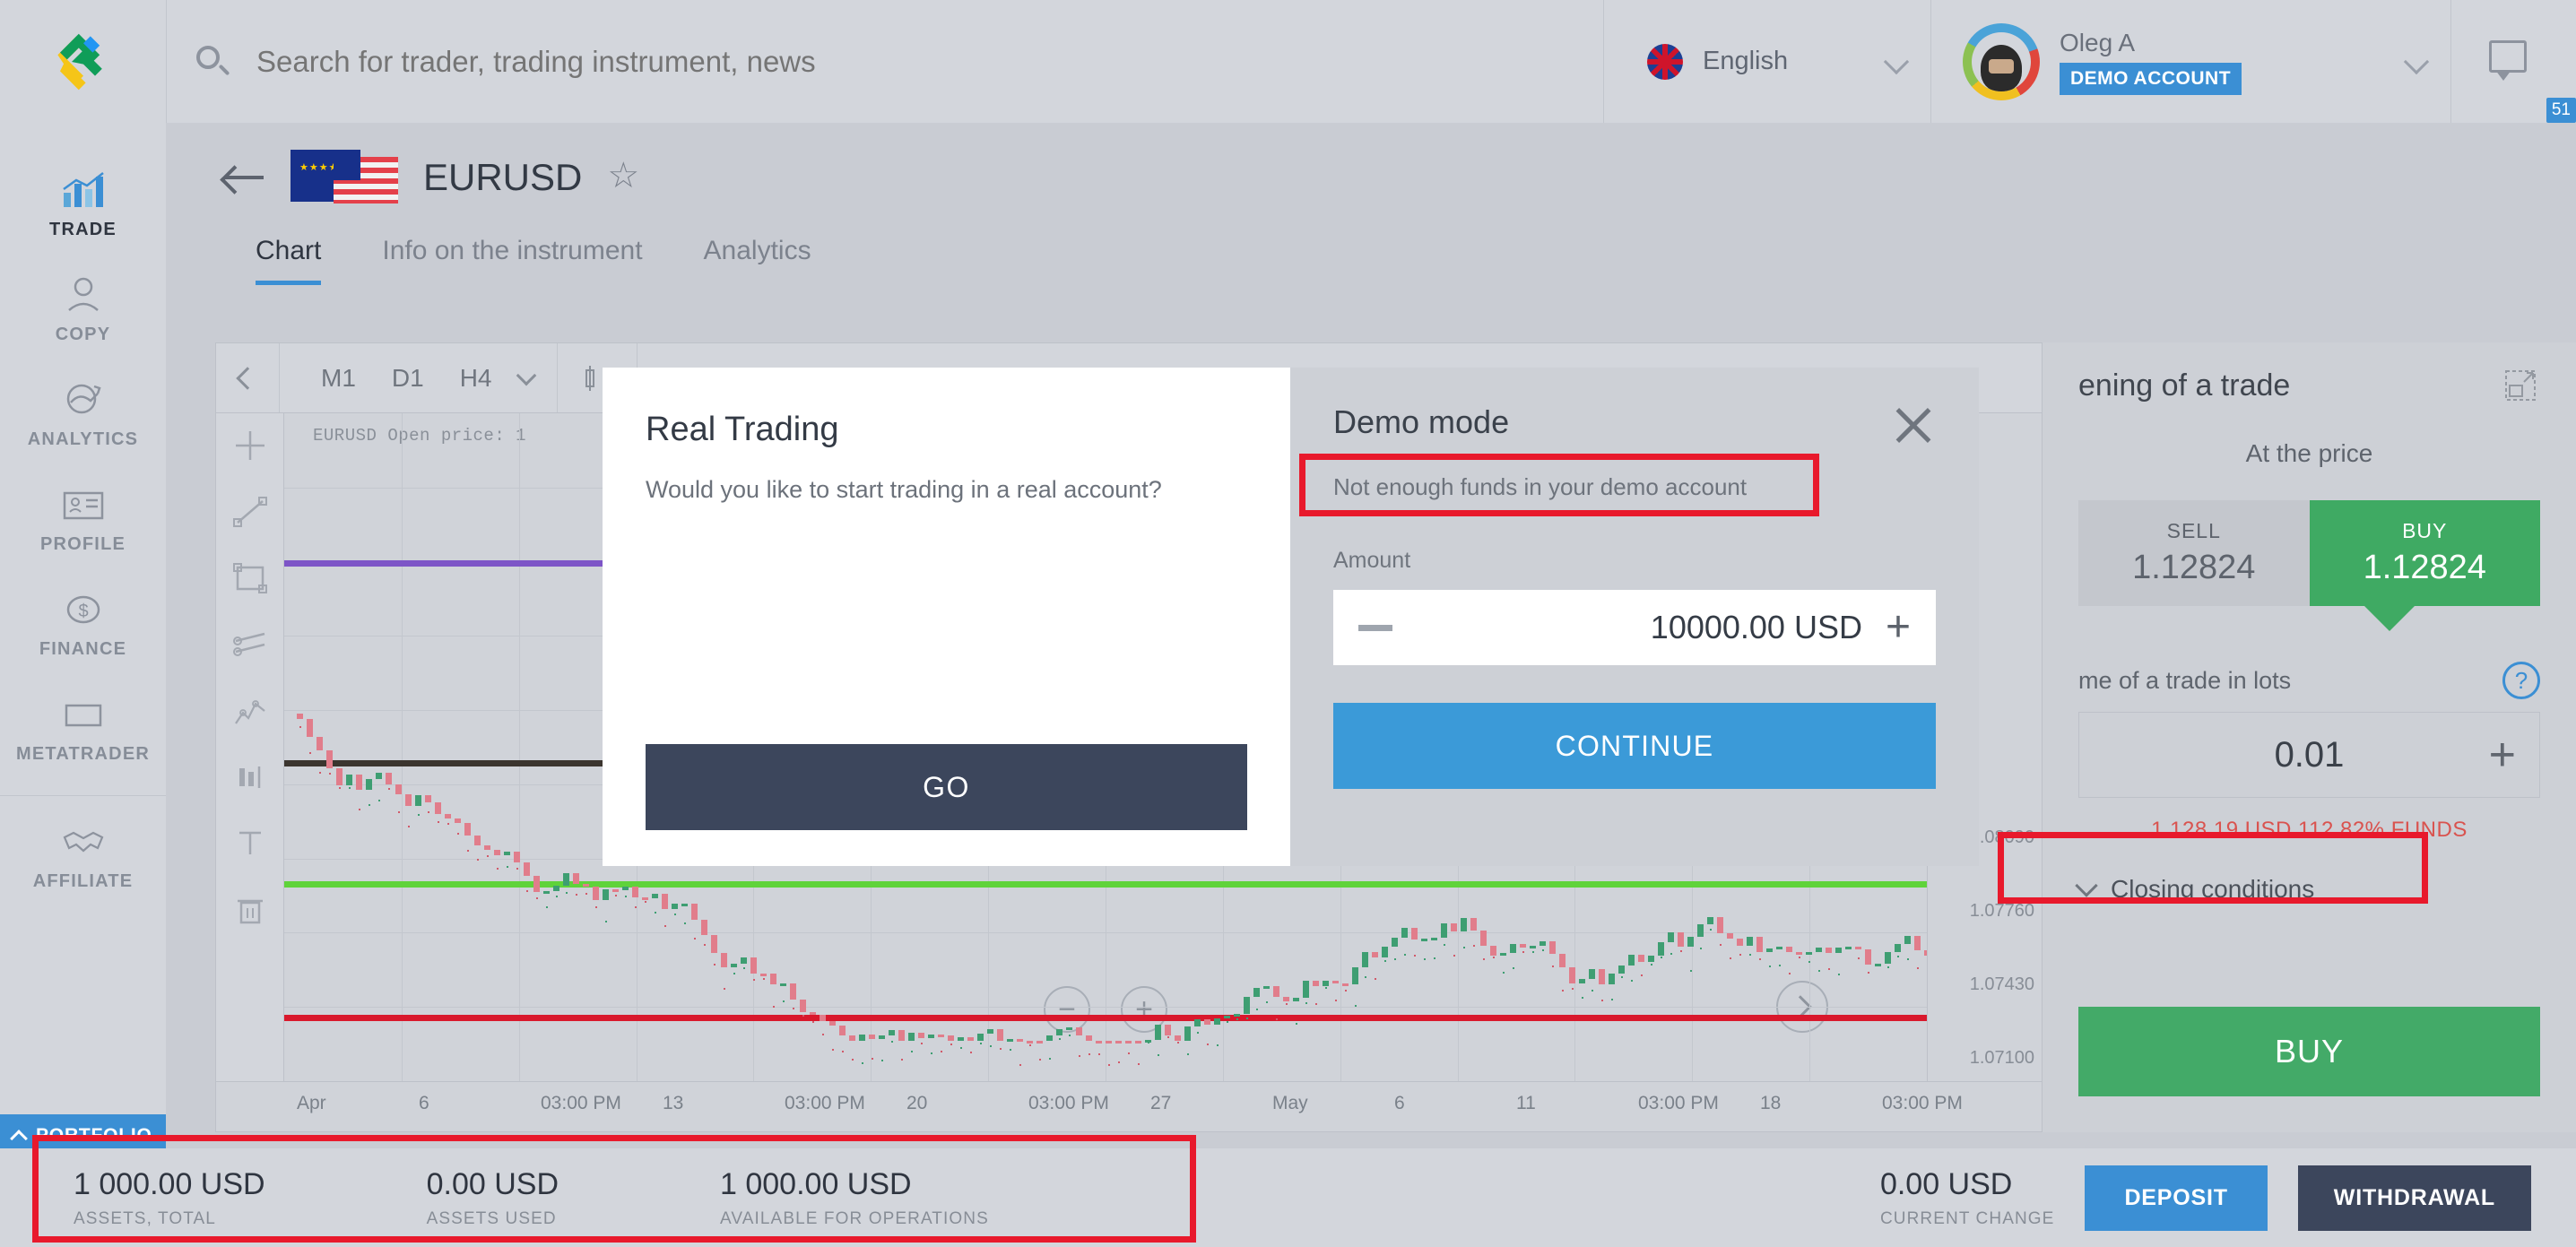  I want to click on balance-assets-used: 0.00 USD ASSETS USED, so click(493, 1198).